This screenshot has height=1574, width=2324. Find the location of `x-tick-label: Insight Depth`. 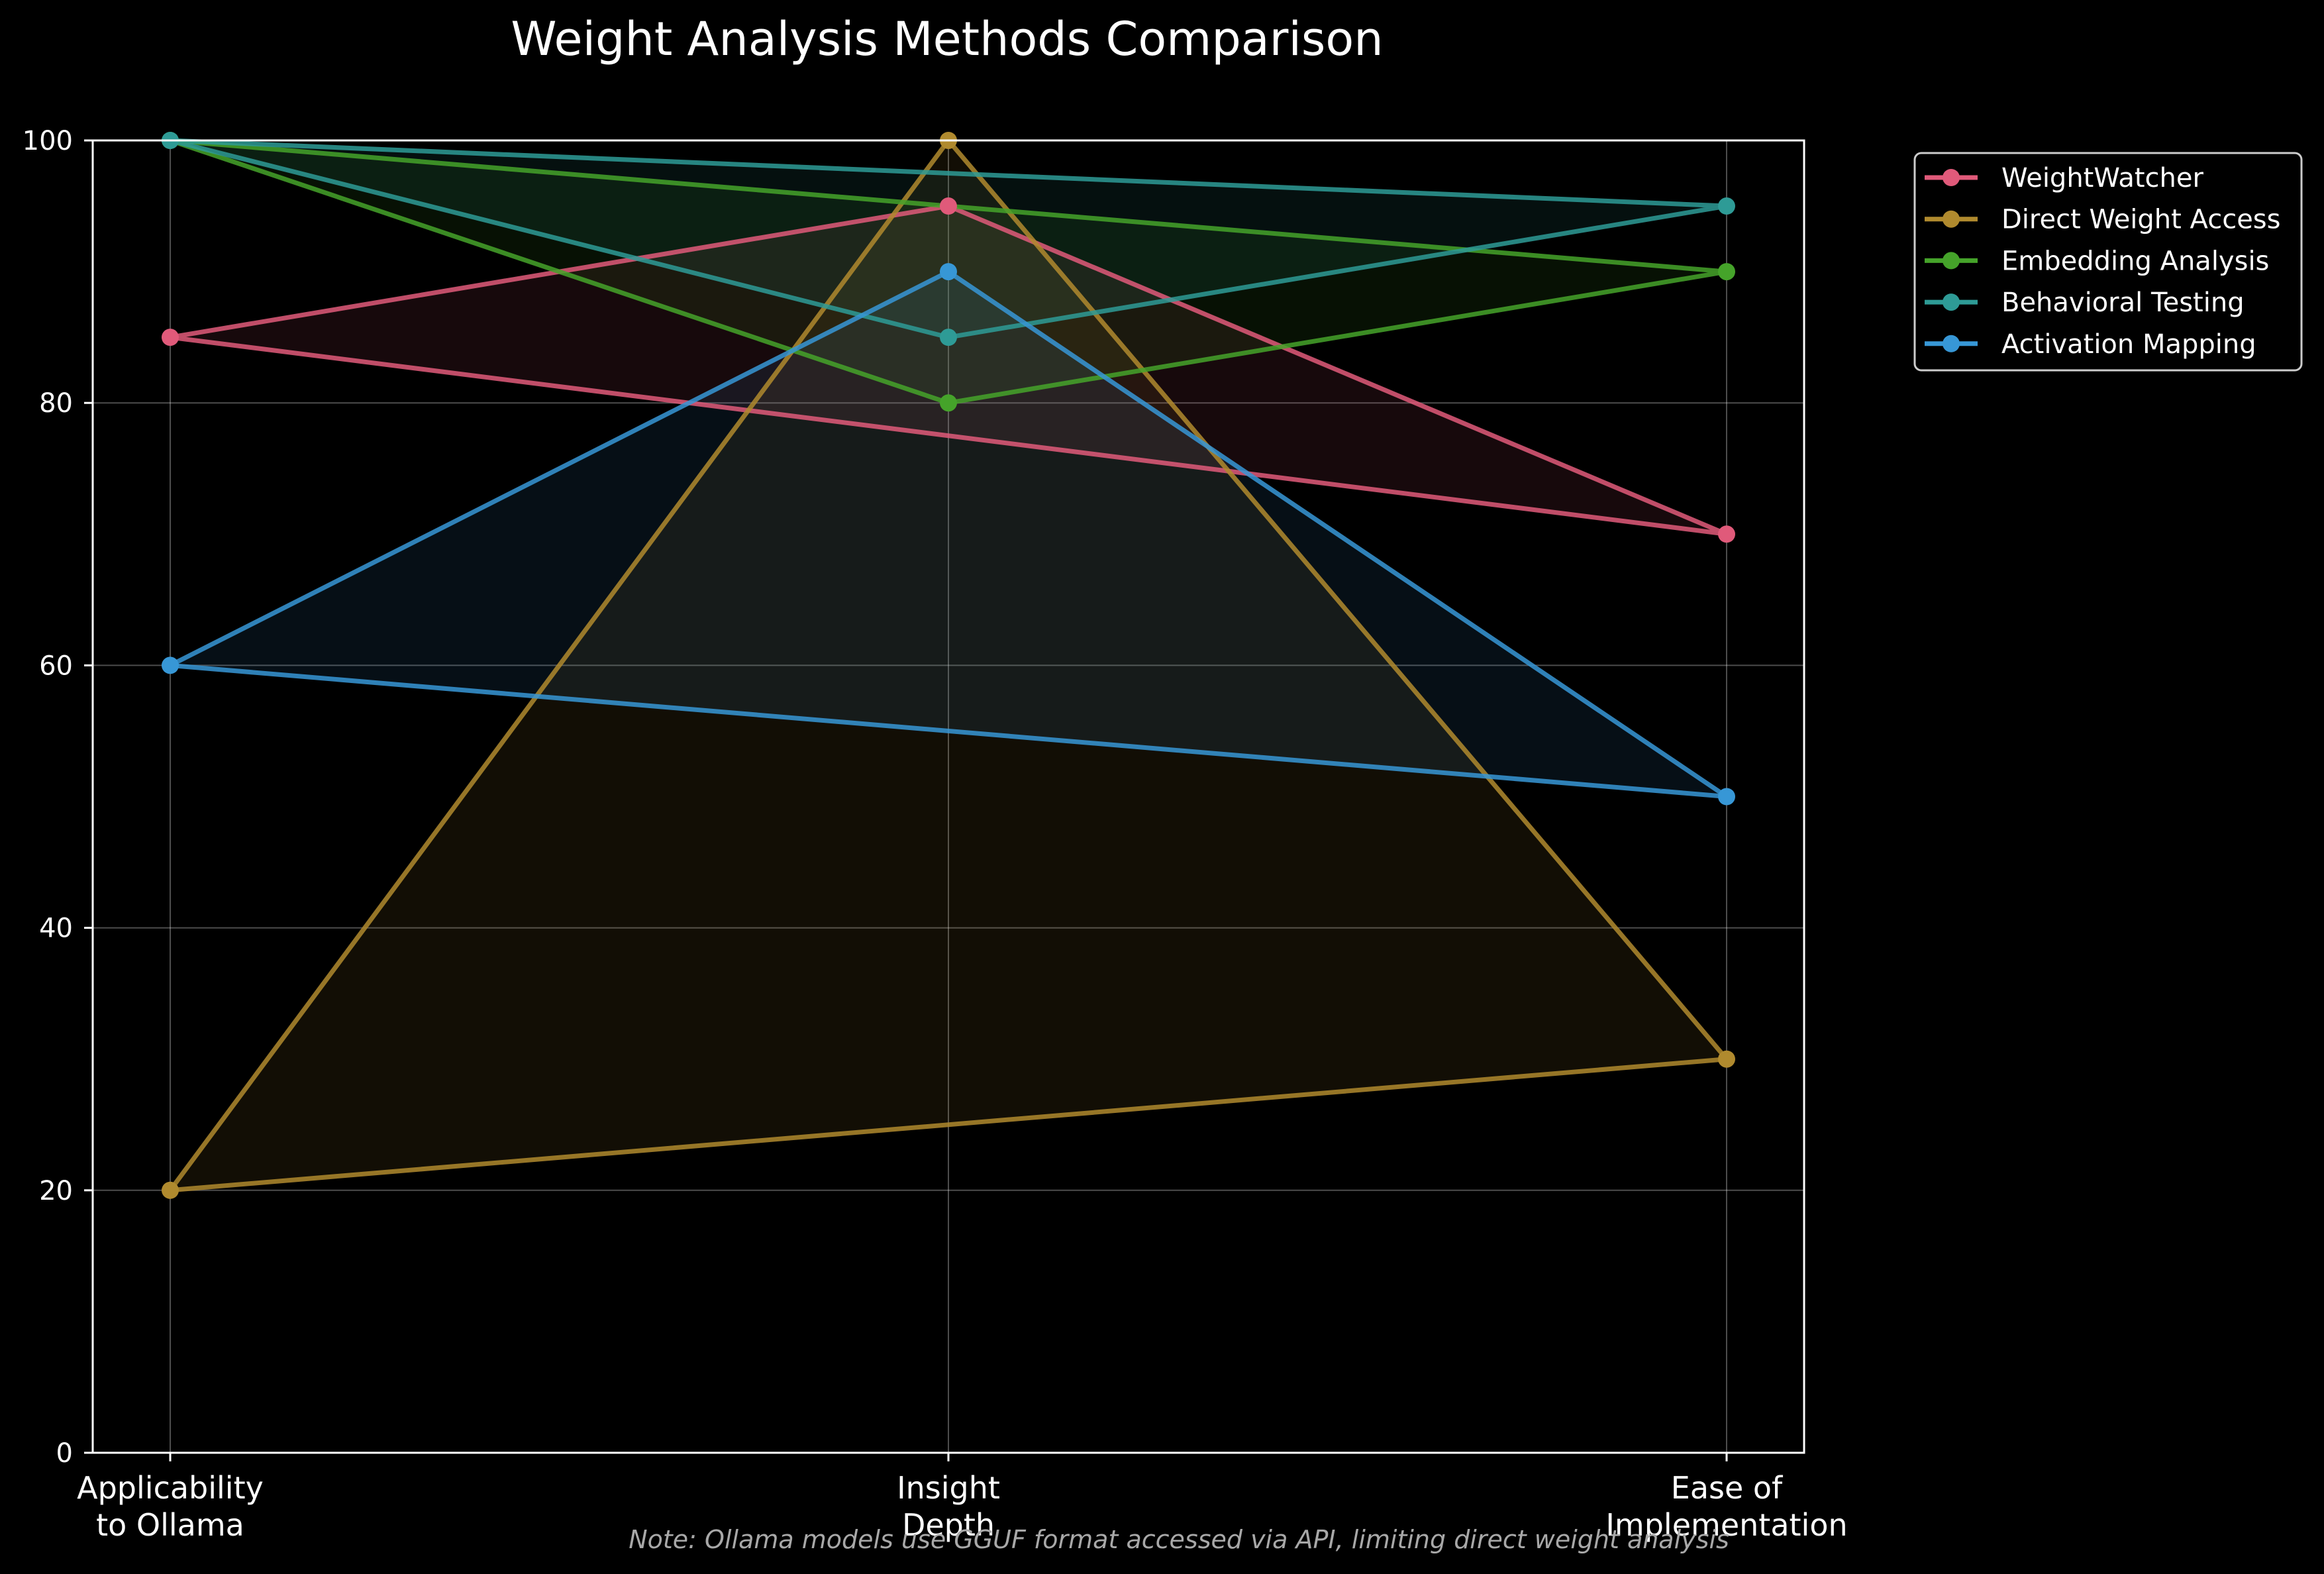

x-tick-label: Insight Depth is located at coordinates (948, 1506).